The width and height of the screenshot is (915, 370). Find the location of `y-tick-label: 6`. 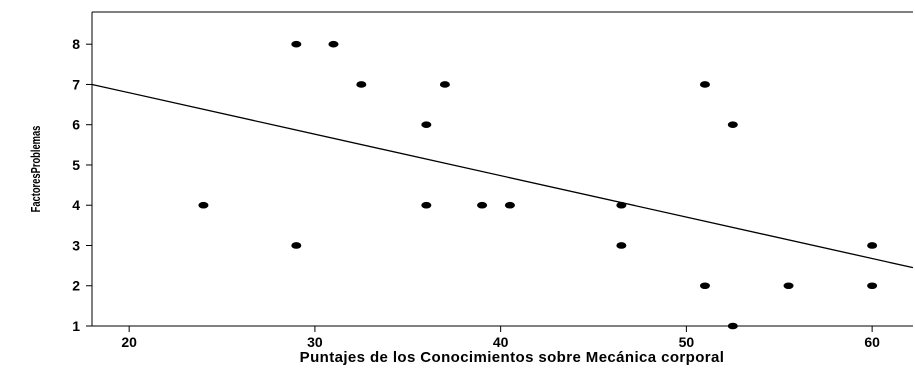

y-tick-label: 6 is located at coordinates (76, 125).